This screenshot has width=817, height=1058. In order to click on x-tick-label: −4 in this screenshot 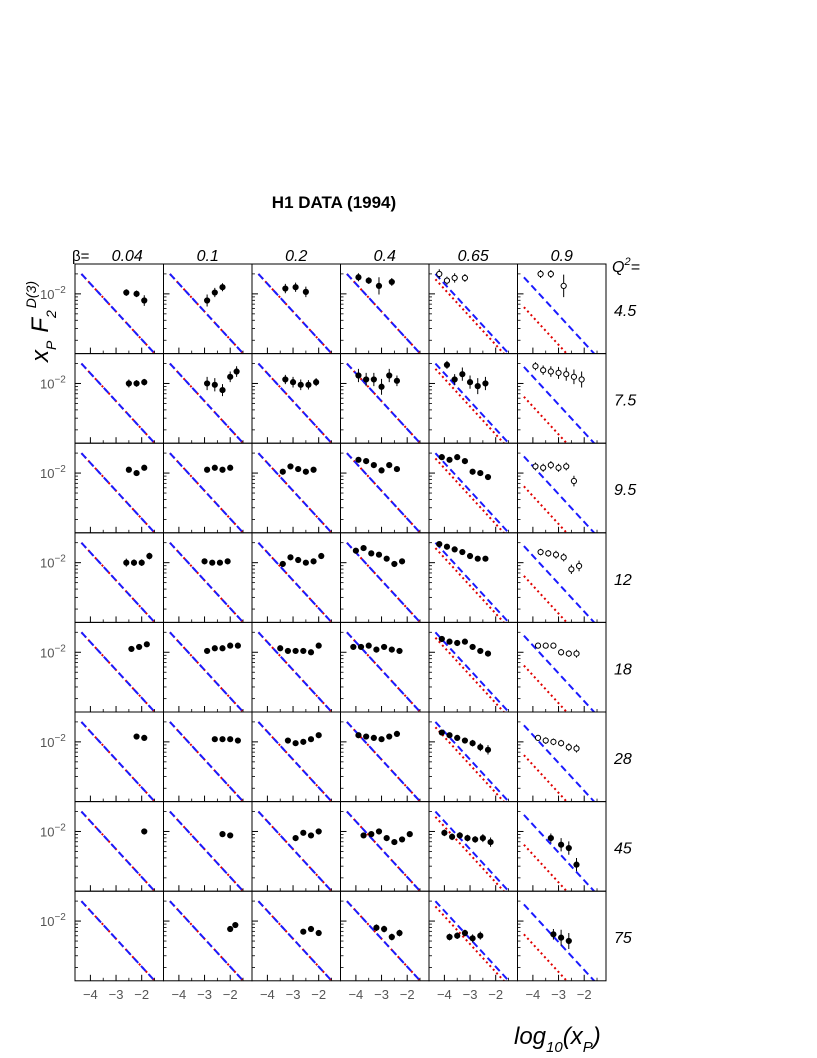, I will do `click(355, 994)`.